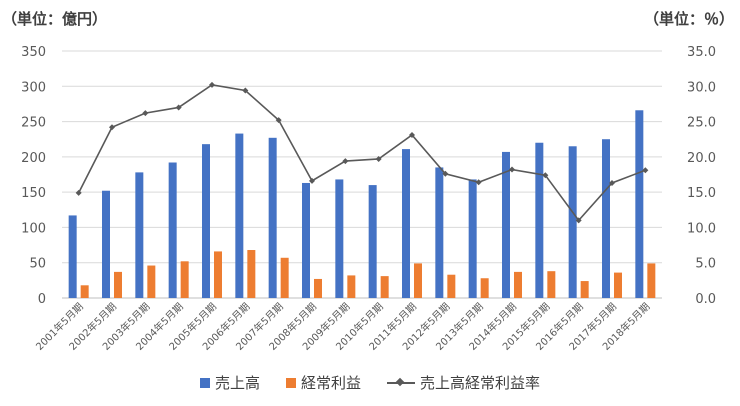  I want to click on left-axis-tick-label: 350, so click(33, 52).